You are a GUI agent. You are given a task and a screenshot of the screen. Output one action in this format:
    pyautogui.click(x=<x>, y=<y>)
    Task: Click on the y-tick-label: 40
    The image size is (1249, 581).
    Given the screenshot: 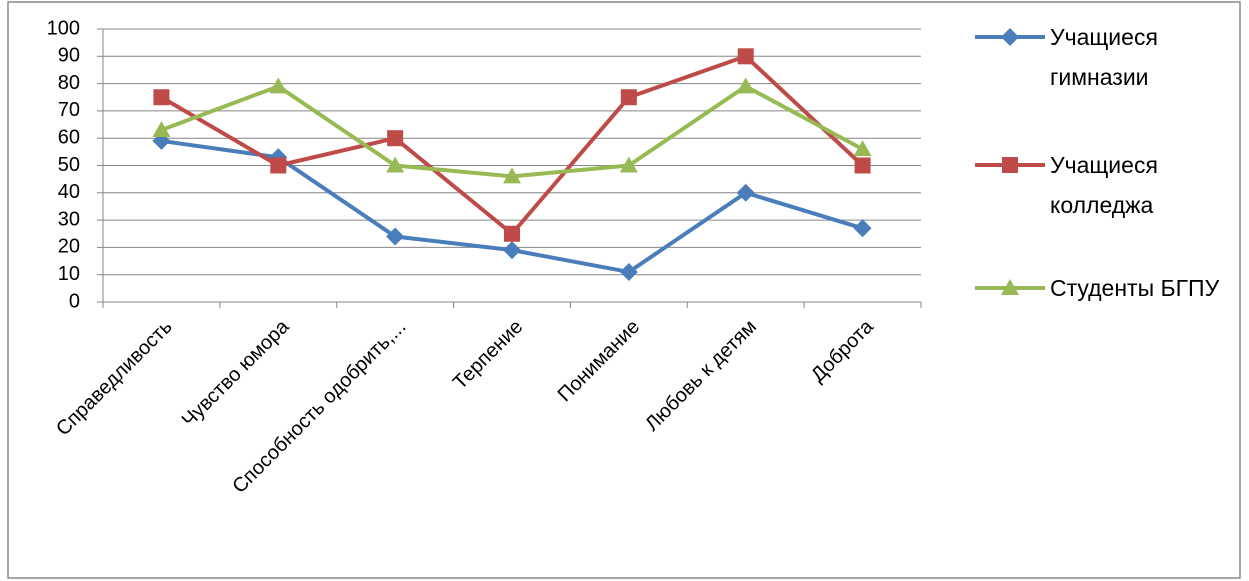 What is the action you would take?
    pyautogui.click(x=69, y=192)
    